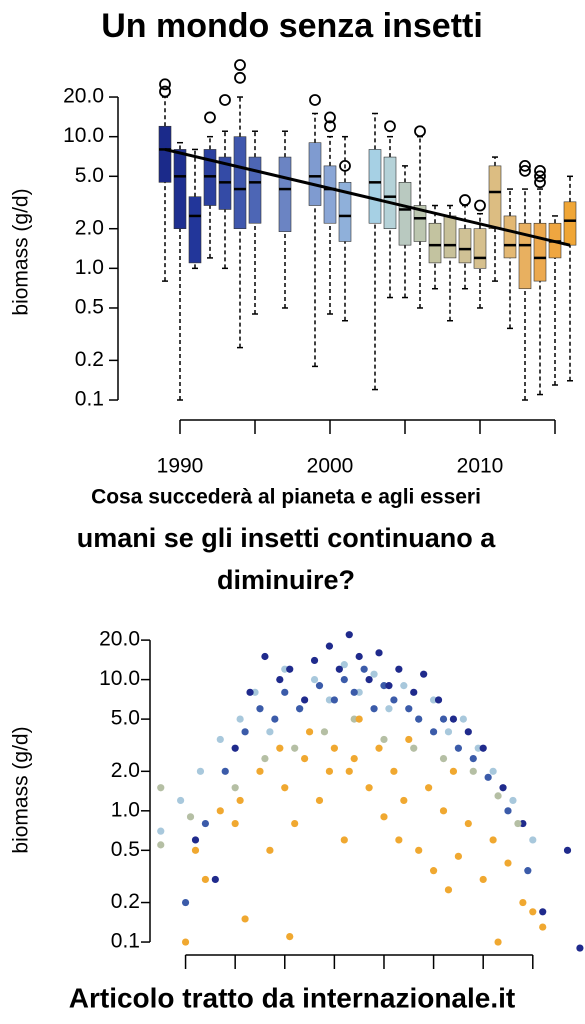 Image resolution: width=585 pixels, height=1024 pixels. Describe the element at coordinates (125, 718) in the screenshot. I see `y-tick-label: 5.0` at that location.